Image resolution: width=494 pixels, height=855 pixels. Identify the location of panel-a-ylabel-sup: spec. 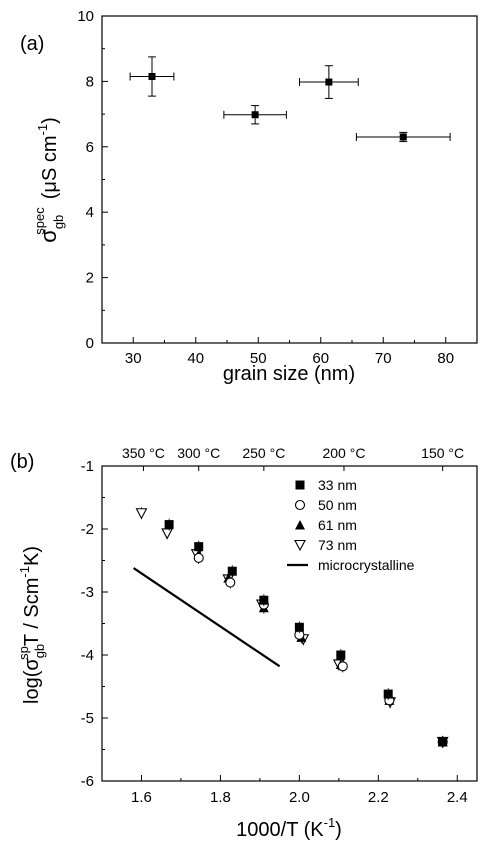
(39, 221).